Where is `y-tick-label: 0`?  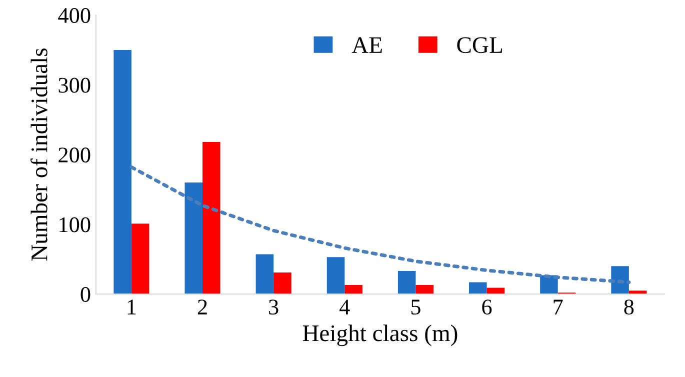 y-tick-label: 0 is located at coordinates (85, 294).